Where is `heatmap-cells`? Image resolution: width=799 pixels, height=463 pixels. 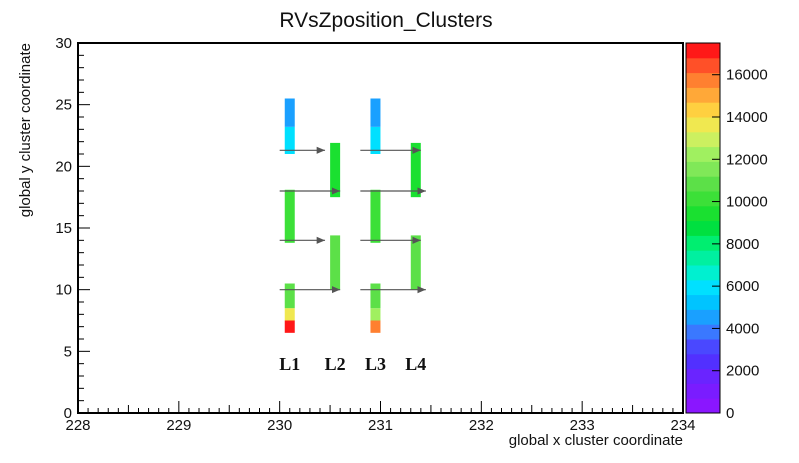 heatmap-cells is located at coordinates (352, 215).